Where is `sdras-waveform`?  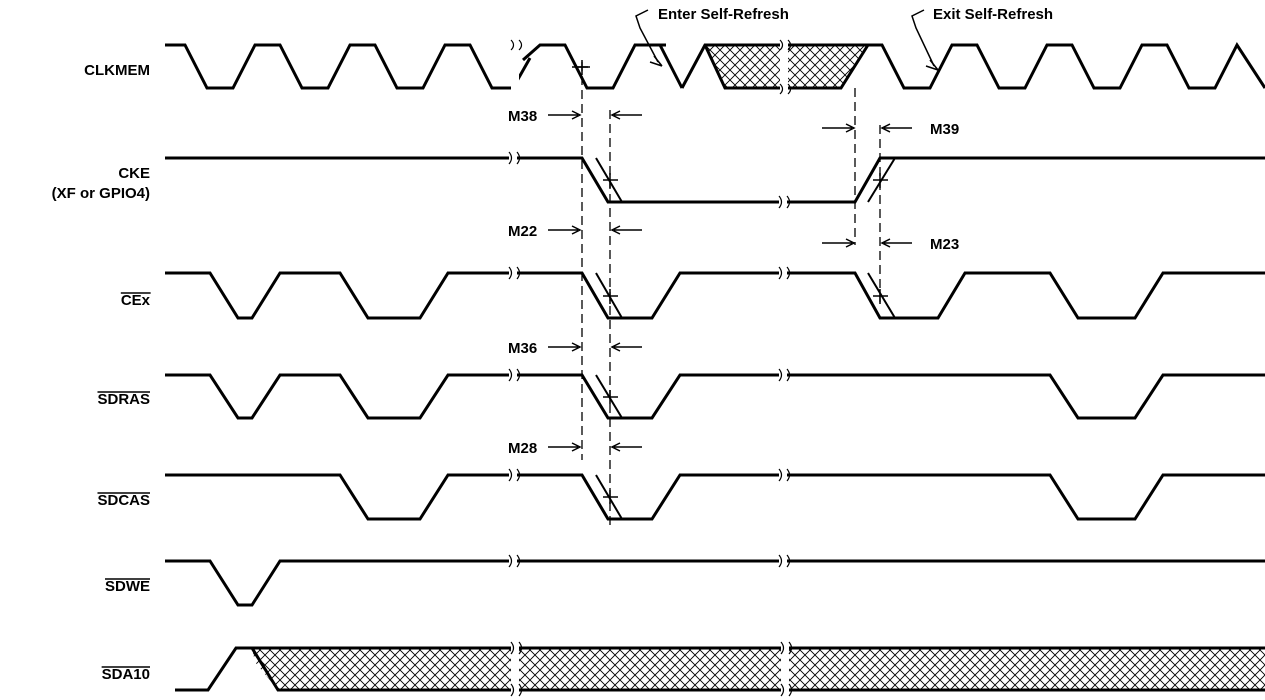 sdras-waveform is located at coordinates (715, 396).